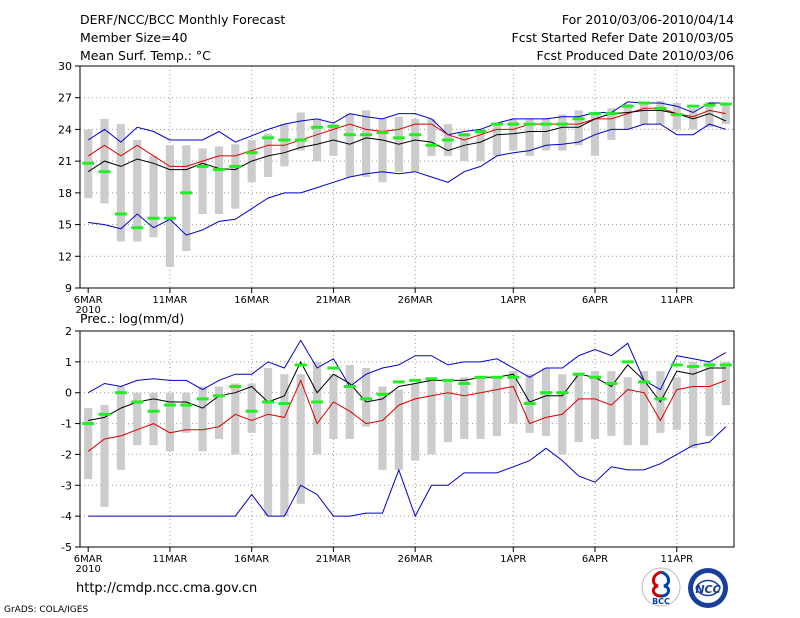 This screenshot has height=618, width=800. Describe the element at coordinates (66, 547) in the screenshot. I see `y-tick-label: -5` at that location.